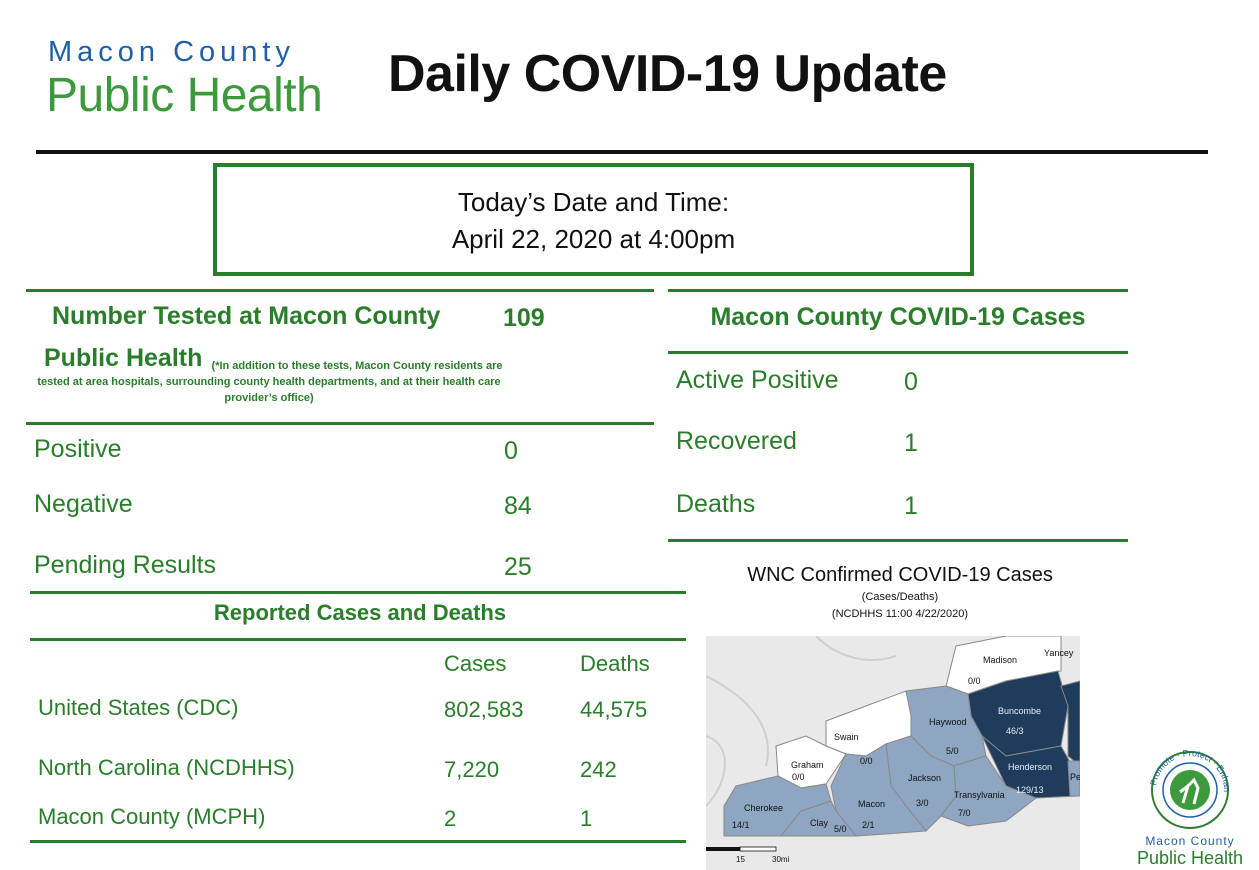  Describe the element at coordinates (1030, 767) in the screenshot. I see `label-henderson: Henderson` at that location.